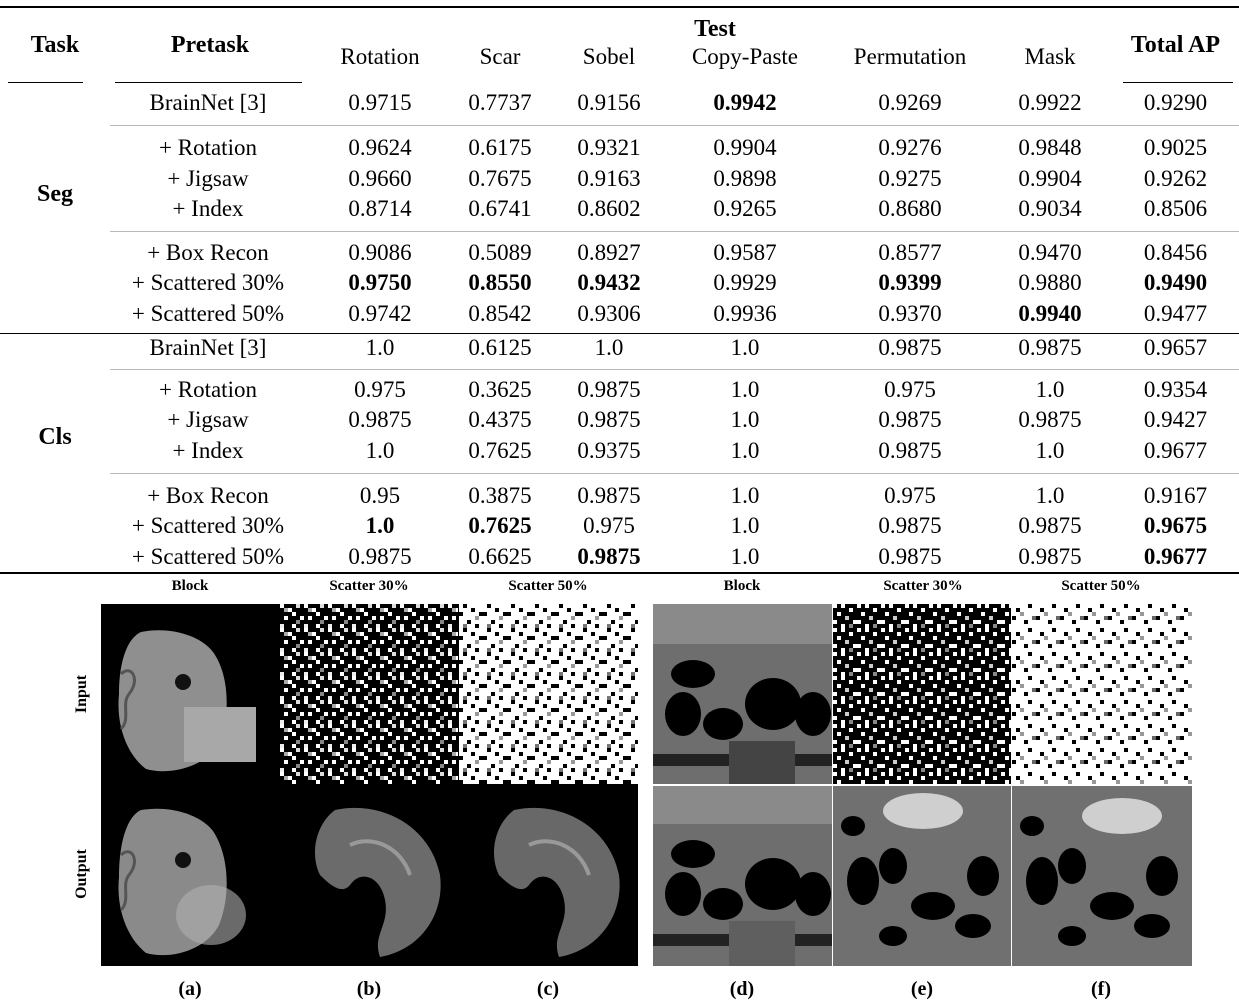 The width and height of the screenshot is (1239, 1002). What do you see at coordinates (922, 989) in the screenshot?
I see `caption-e: (e)` at bounding box center [922, 989].